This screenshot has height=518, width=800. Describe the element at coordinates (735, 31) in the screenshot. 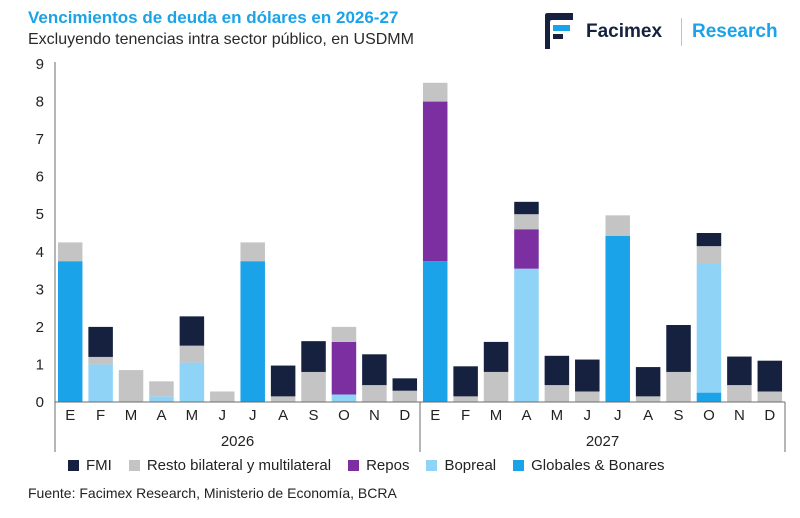

I see `brand-research: Research` at that location.